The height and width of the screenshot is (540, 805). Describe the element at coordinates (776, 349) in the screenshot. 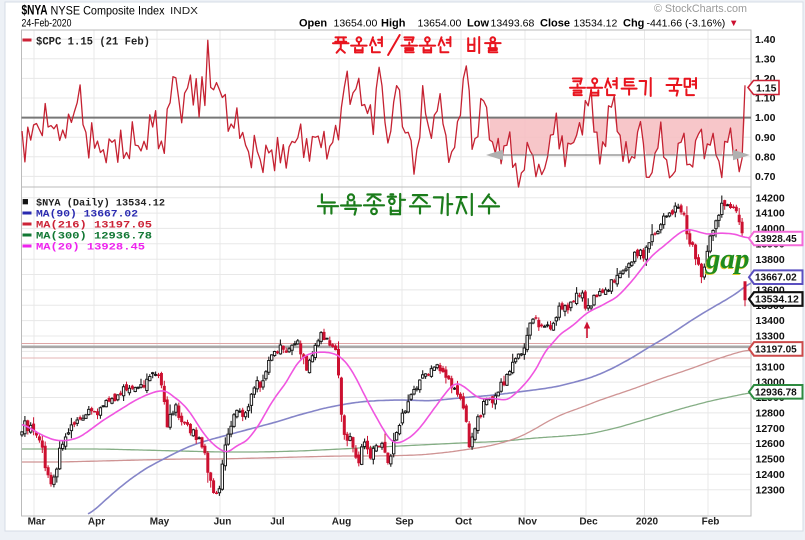

I see `svg-text: 13197.05` at that location.